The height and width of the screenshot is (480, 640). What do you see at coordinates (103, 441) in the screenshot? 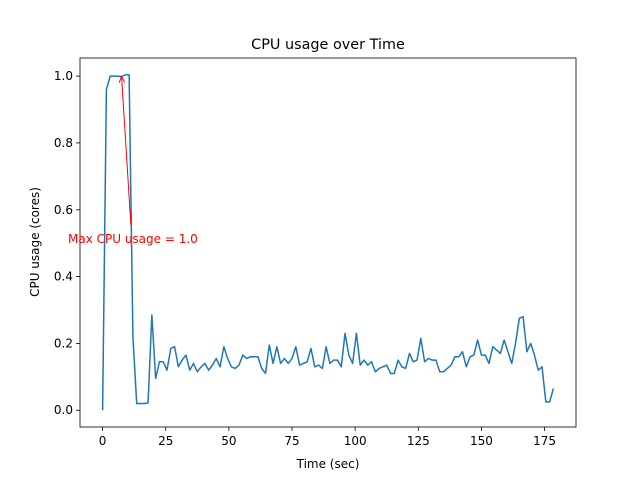
I see `x-tick-label: 0` at bounding box center [103, 441].